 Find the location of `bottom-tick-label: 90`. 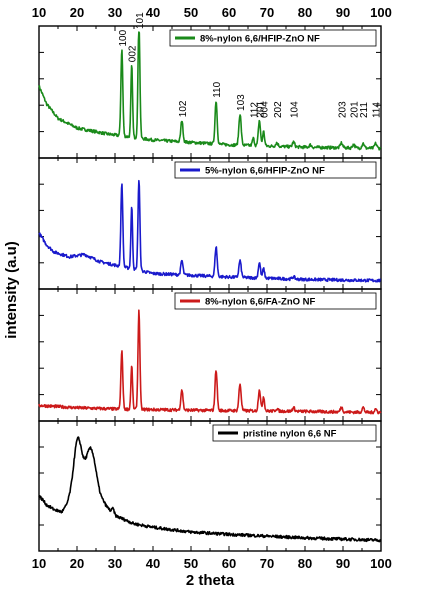

bottom-tick-label: 90 is located at coordinates (343, 563).